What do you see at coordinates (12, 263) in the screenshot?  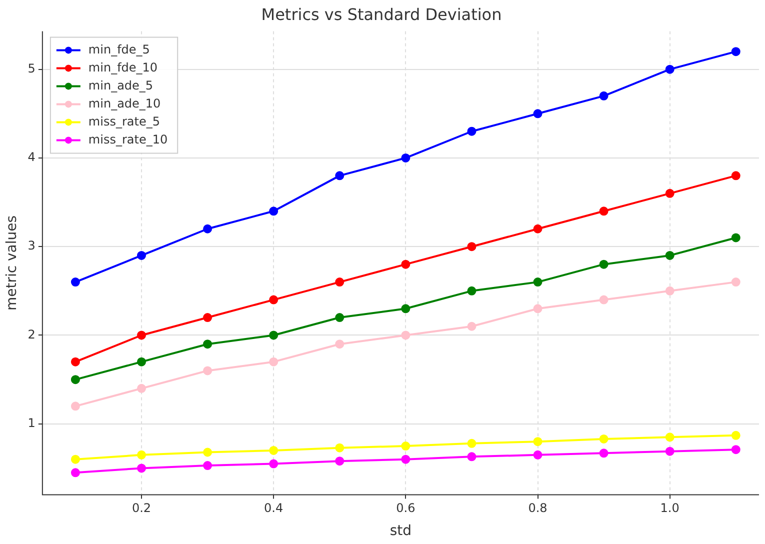 I see `y-axis-title: metric values` at bounding box center [12, 263].